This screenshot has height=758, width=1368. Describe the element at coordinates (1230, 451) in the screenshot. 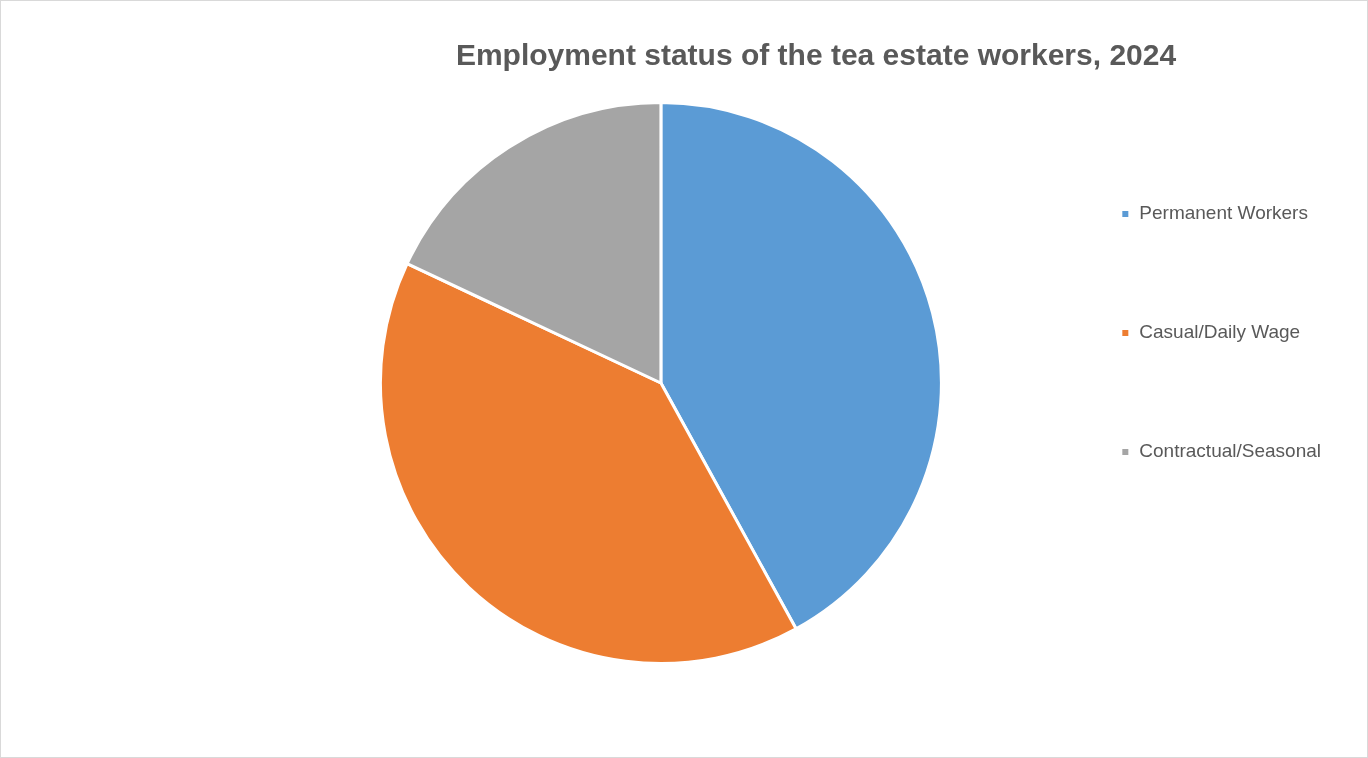

I see `legend-label: Contractual/Seasonal` at that location.